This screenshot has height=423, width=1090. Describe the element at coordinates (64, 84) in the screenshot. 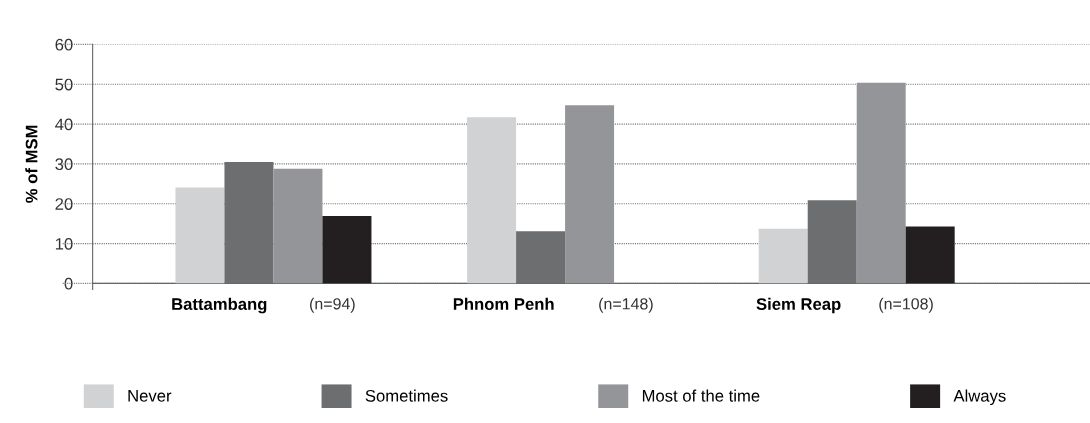

I see `y-tick-label: 50` at that location.